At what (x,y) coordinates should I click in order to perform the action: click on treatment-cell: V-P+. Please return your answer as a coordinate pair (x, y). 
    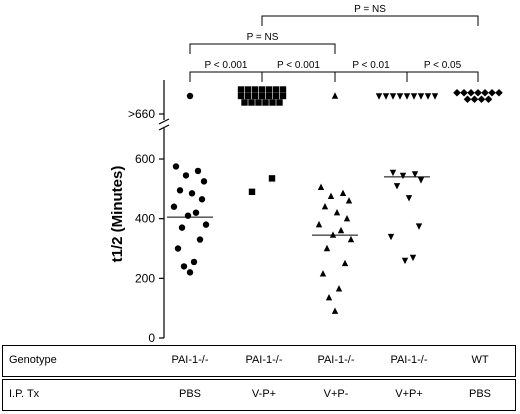
    Looking at the image, I should click on (264, 394).